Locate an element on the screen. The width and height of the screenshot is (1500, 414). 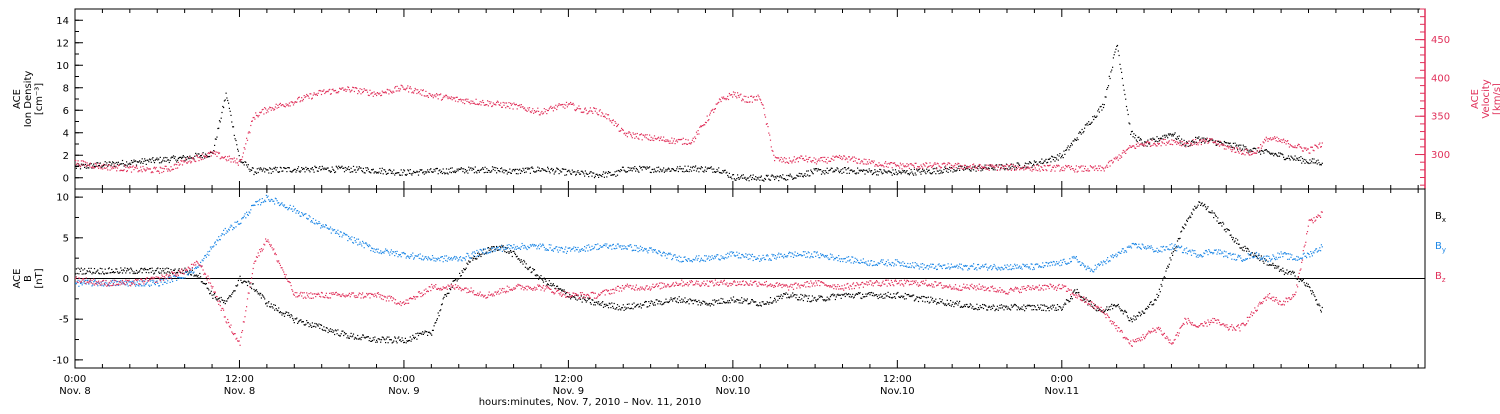
right-tick-label: 350 is located at coordinates (1440, 117).